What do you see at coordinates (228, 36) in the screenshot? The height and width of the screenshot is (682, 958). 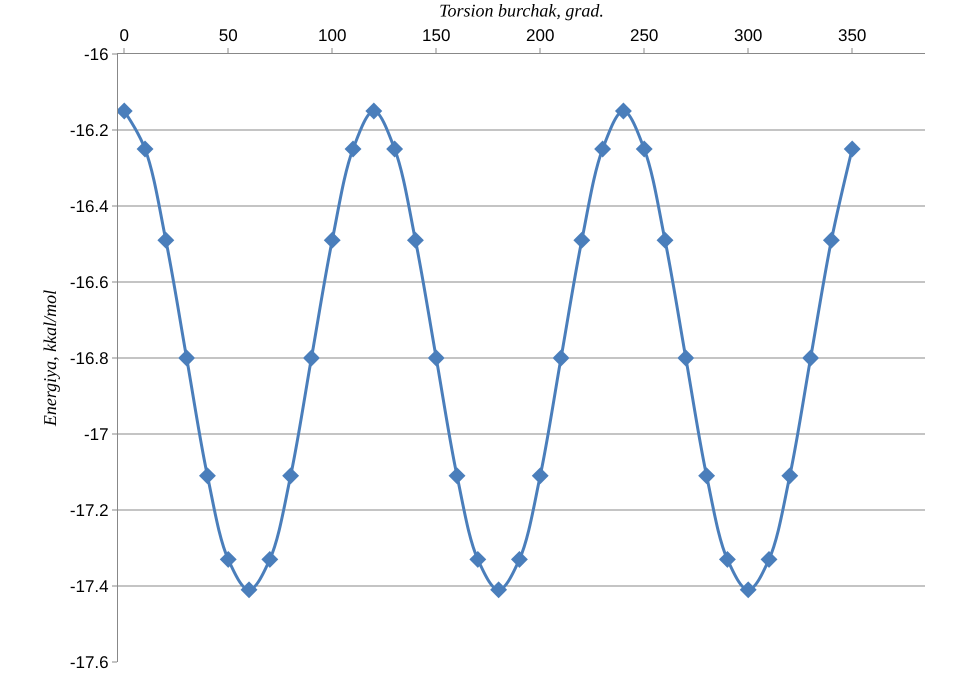 I see `x-tick-label: 50` at bounding box center [228, 36].